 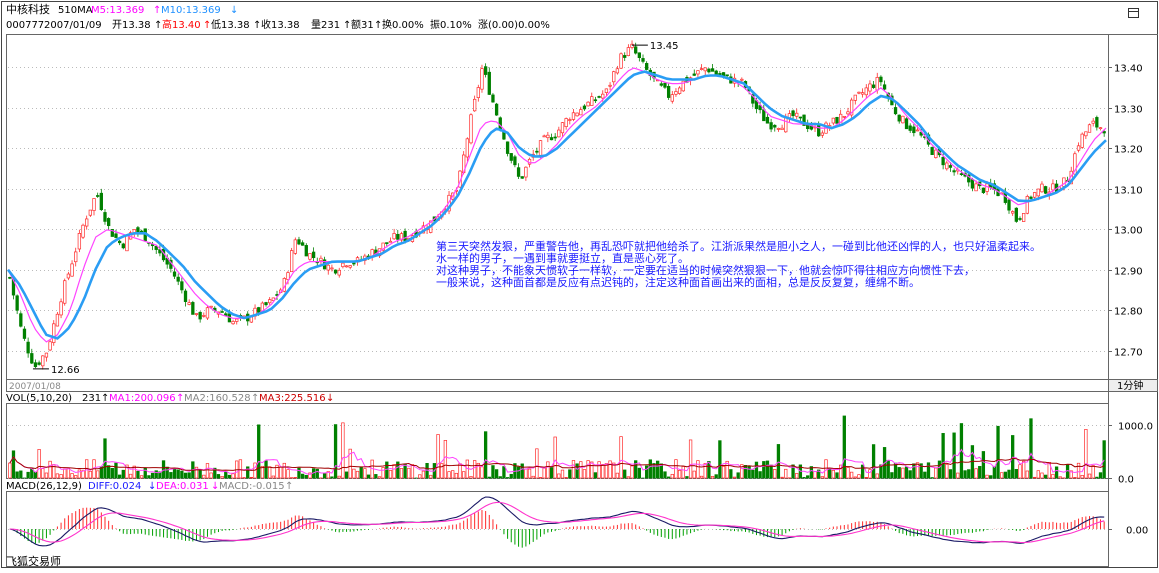 What do you see at coordinates (234, 10) in the screenshot?
I see `m10-arrow: ↓` at bounding box center [234, 10].